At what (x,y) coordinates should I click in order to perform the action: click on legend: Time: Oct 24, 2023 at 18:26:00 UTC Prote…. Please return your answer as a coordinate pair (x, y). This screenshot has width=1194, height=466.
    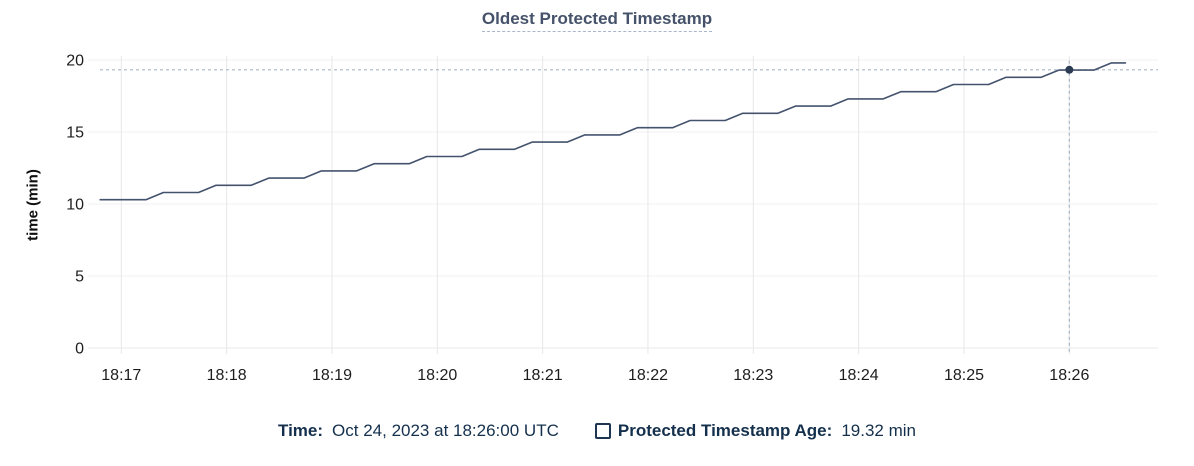
    Looking at the image, I should click on (597, 431).